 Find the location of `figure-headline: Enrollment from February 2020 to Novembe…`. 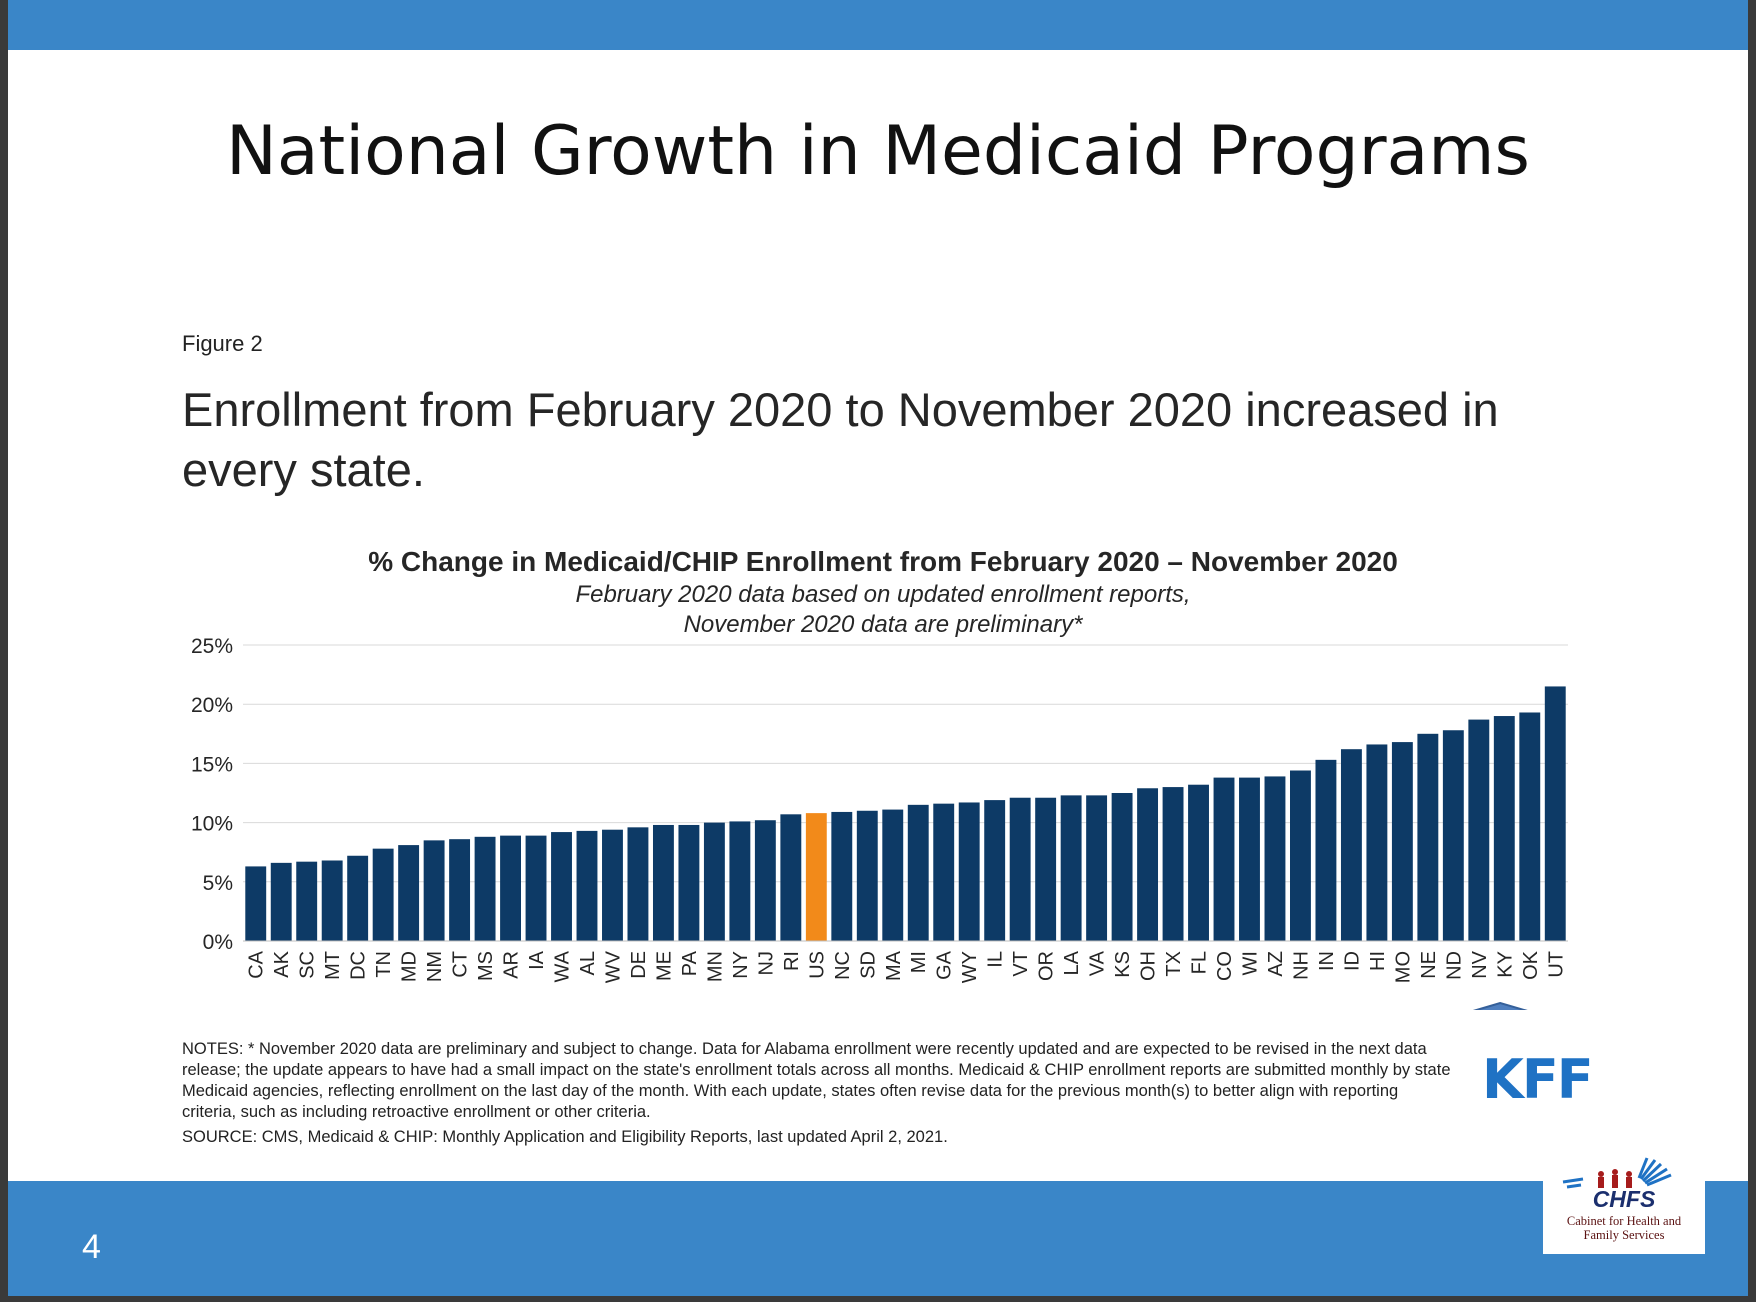

figure-headline: Enrollment from February 2020 to Novembe… is located at coordinates (840, 439).